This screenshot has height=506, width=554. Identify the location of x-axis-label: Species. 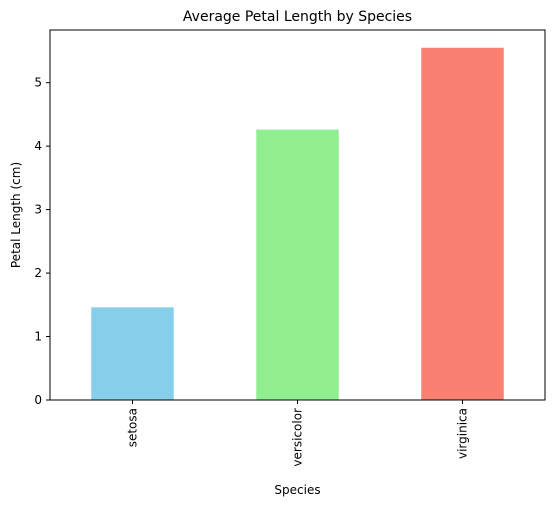
(297, 490).